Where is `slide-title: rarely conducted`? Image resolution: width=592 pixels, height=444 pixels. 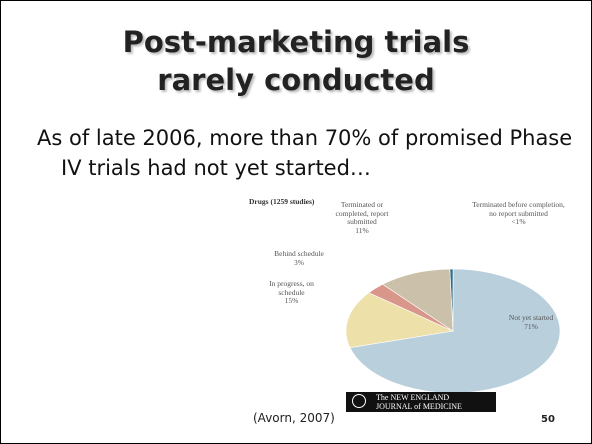
slide-title: rarely conducted is located at coordinates (296, 80).